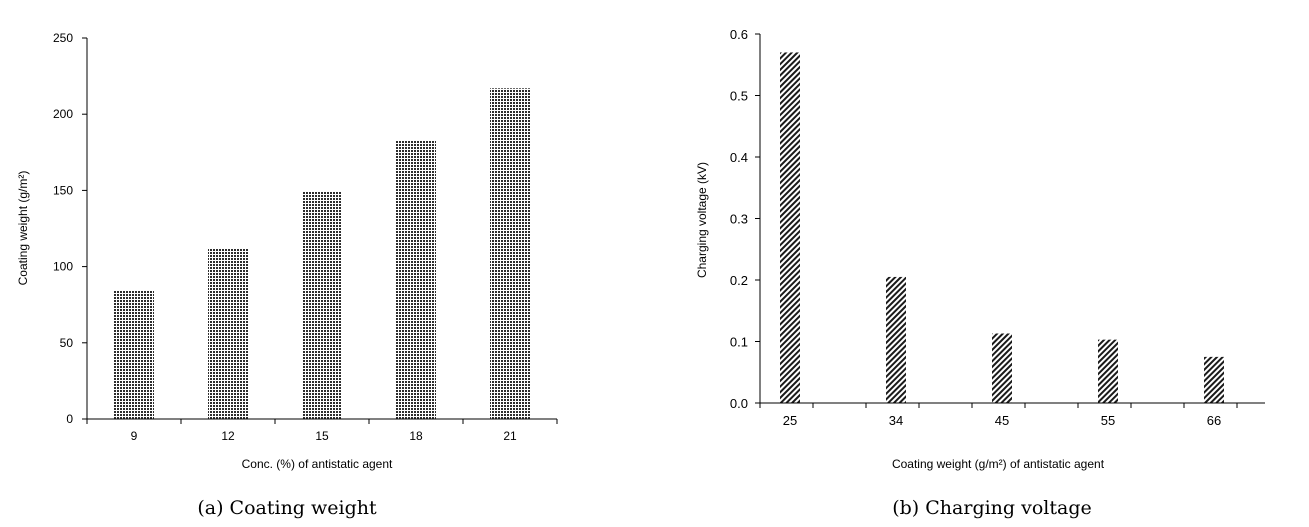 The image size is (1309, 527). Describe the element at coordinates (63, 190) in the screenshot. I see `chart-a-y-tick-label: 150` at that location.